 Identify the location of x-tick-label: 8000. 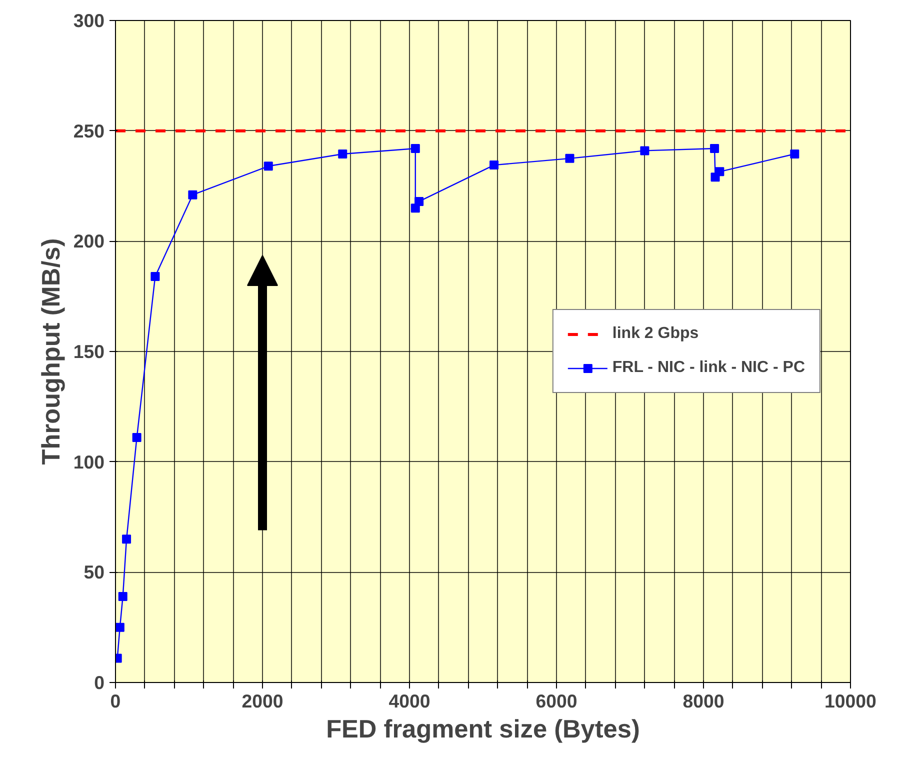
(703, 701).